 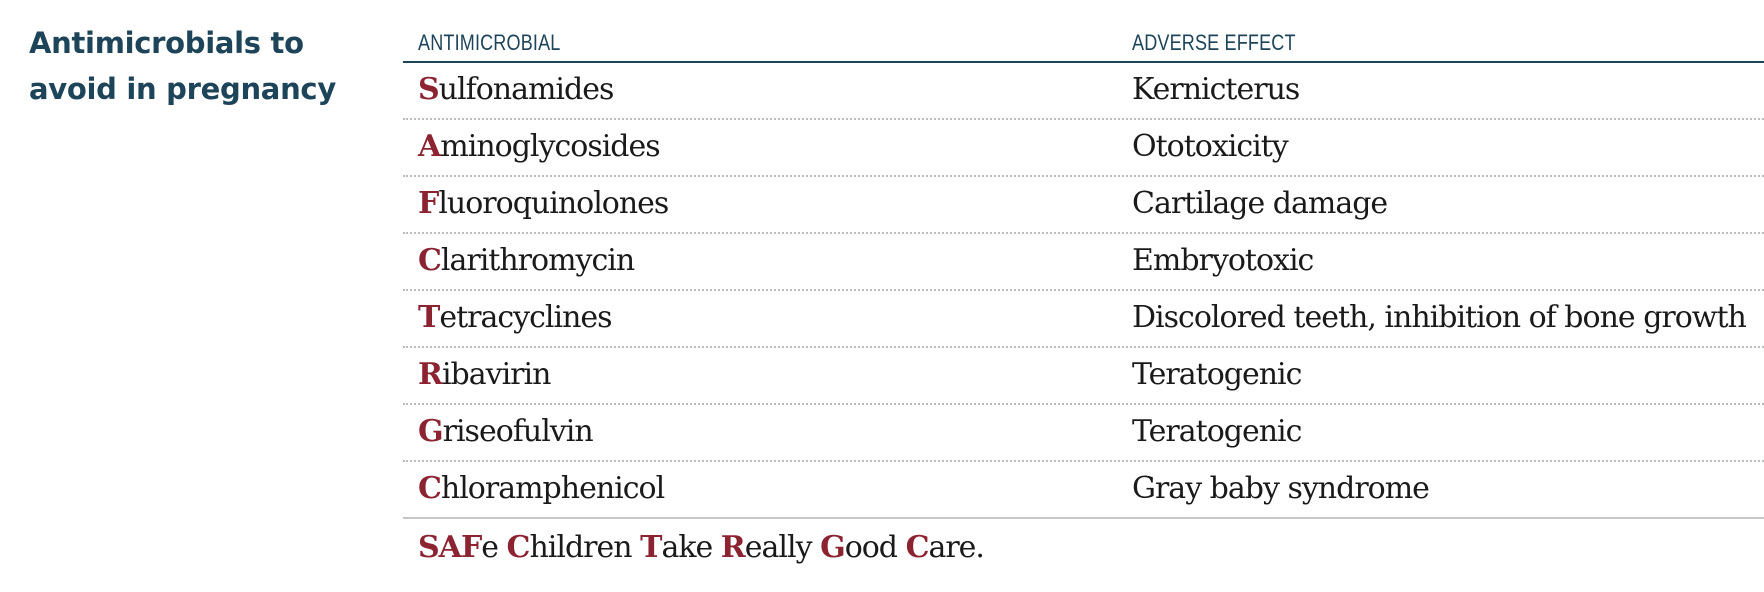 I want to click on antimicrobial-name-rest: minoglycosides, so click(x=550, y=146).